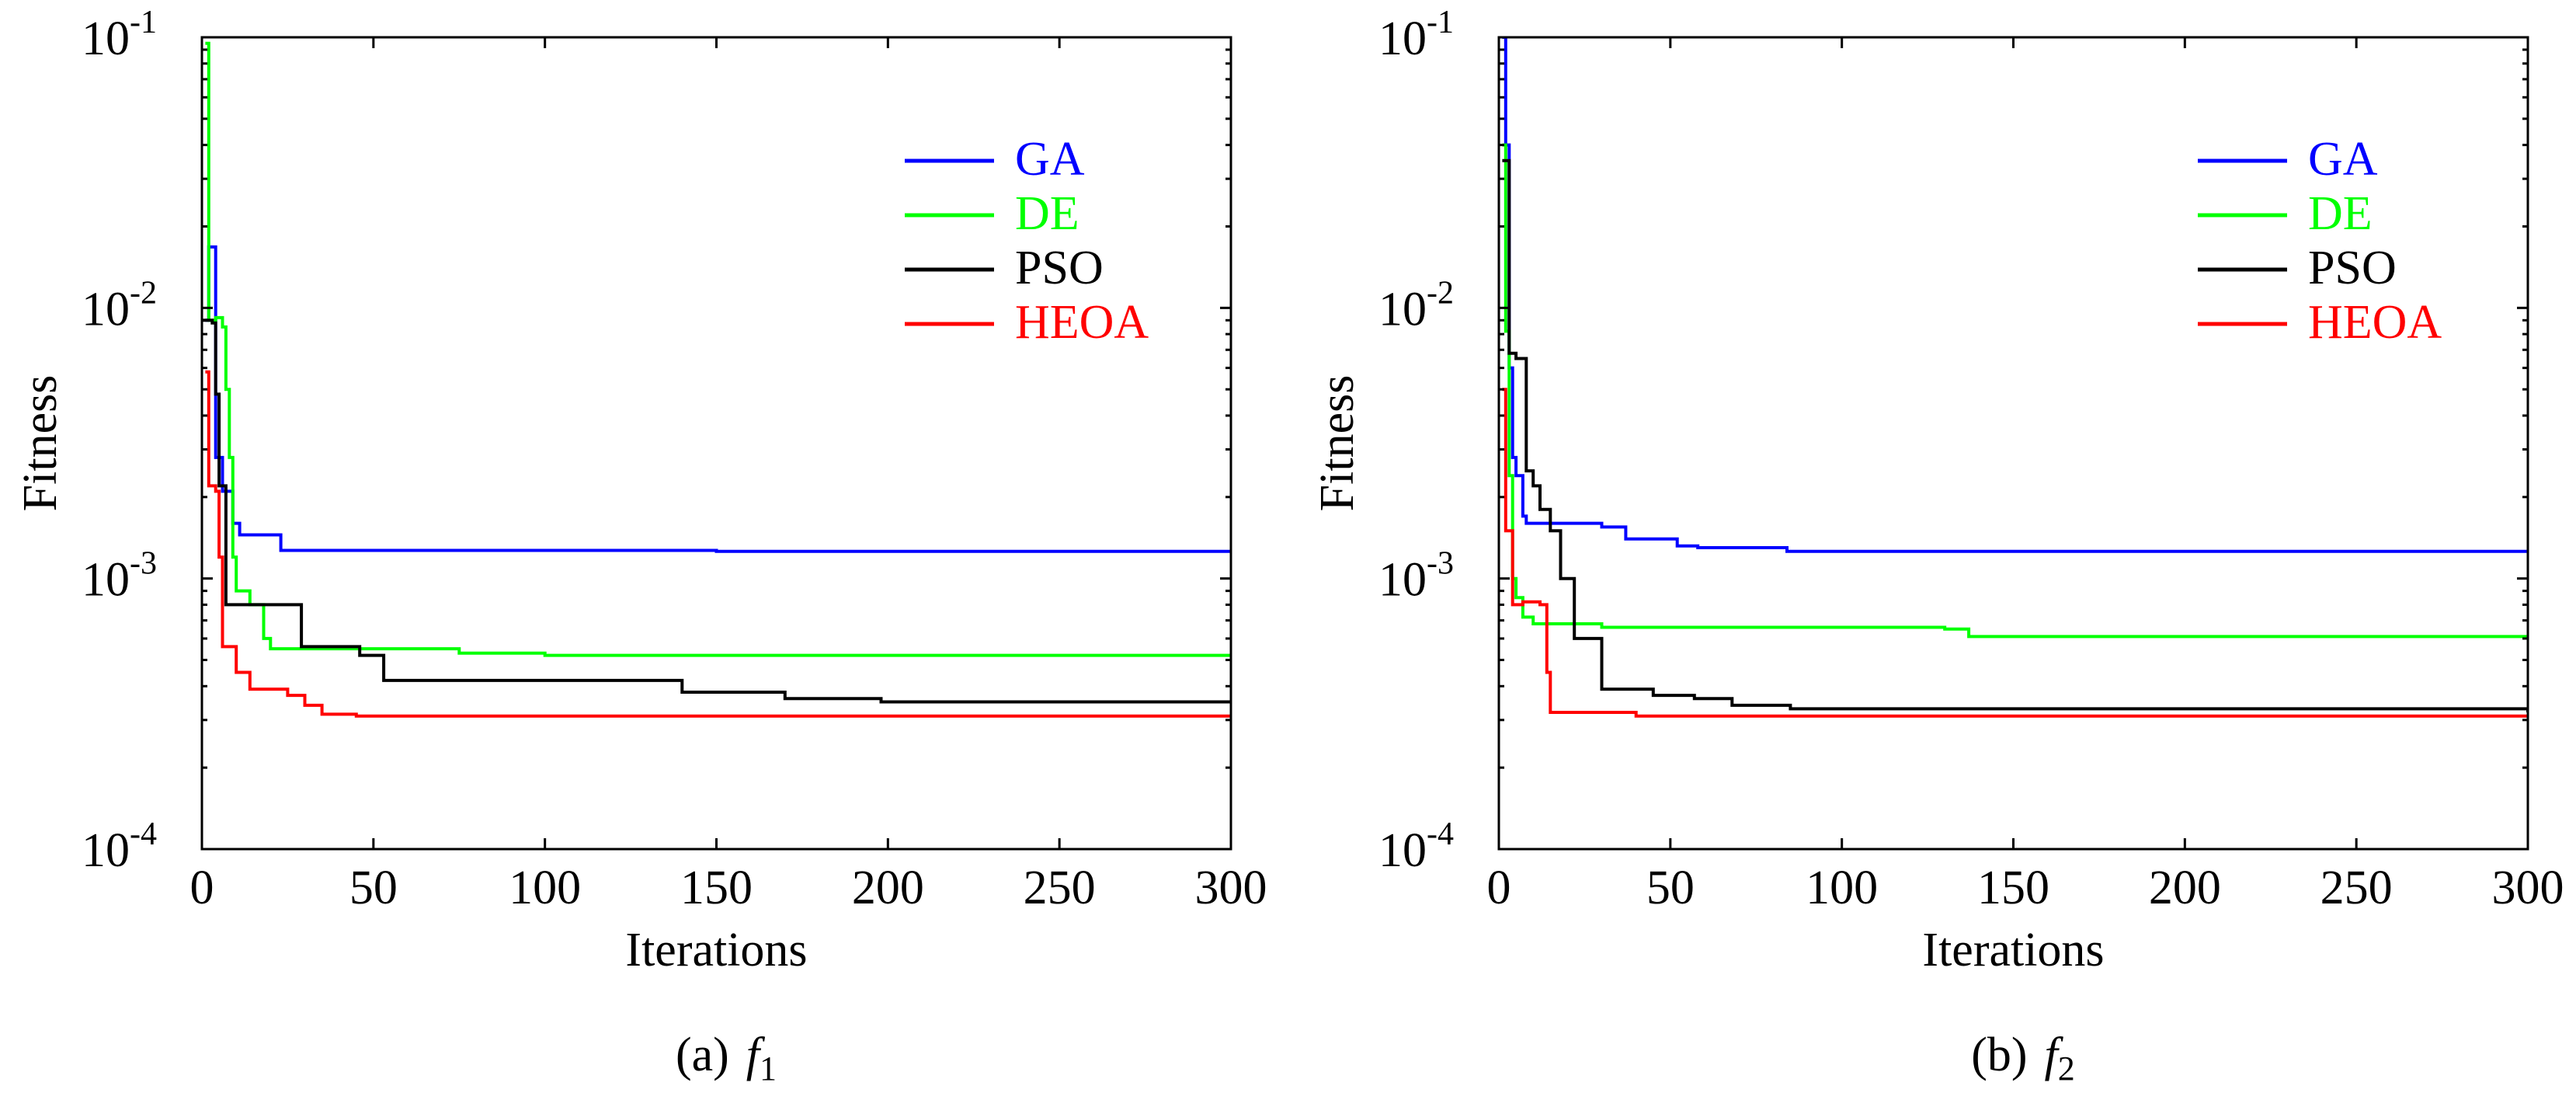  Describe the element at coordinates (702, 1055) in the screenshot. I see `caption-label: (a)` at that location.